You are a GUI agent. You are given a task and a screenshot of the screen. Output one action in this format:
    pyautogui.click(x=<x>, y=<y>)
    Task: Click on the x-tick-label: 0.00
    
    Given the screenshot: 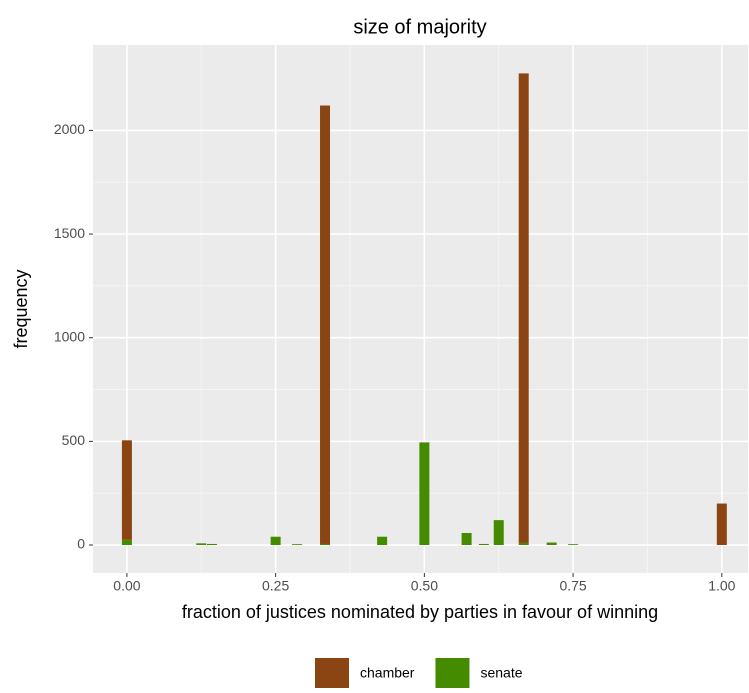 What is the action you would take?
    pyautogui.click(x=126, y=586)
    